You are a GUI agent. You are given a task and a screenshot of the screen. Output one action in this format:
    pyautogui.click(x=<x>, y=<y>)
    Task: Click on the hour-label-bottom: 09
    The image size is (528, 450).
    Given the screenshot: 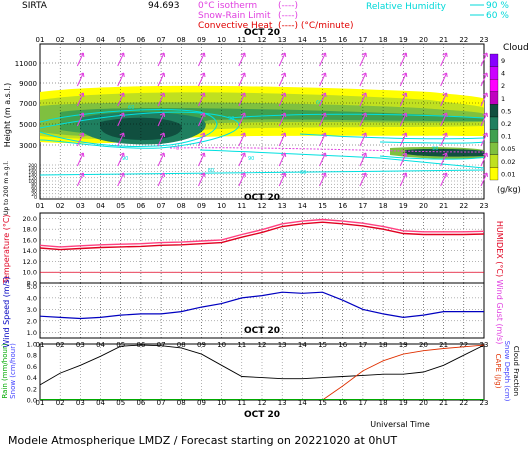 What is the action you would take?
    pyautogui.click(x=201, y=403)
    